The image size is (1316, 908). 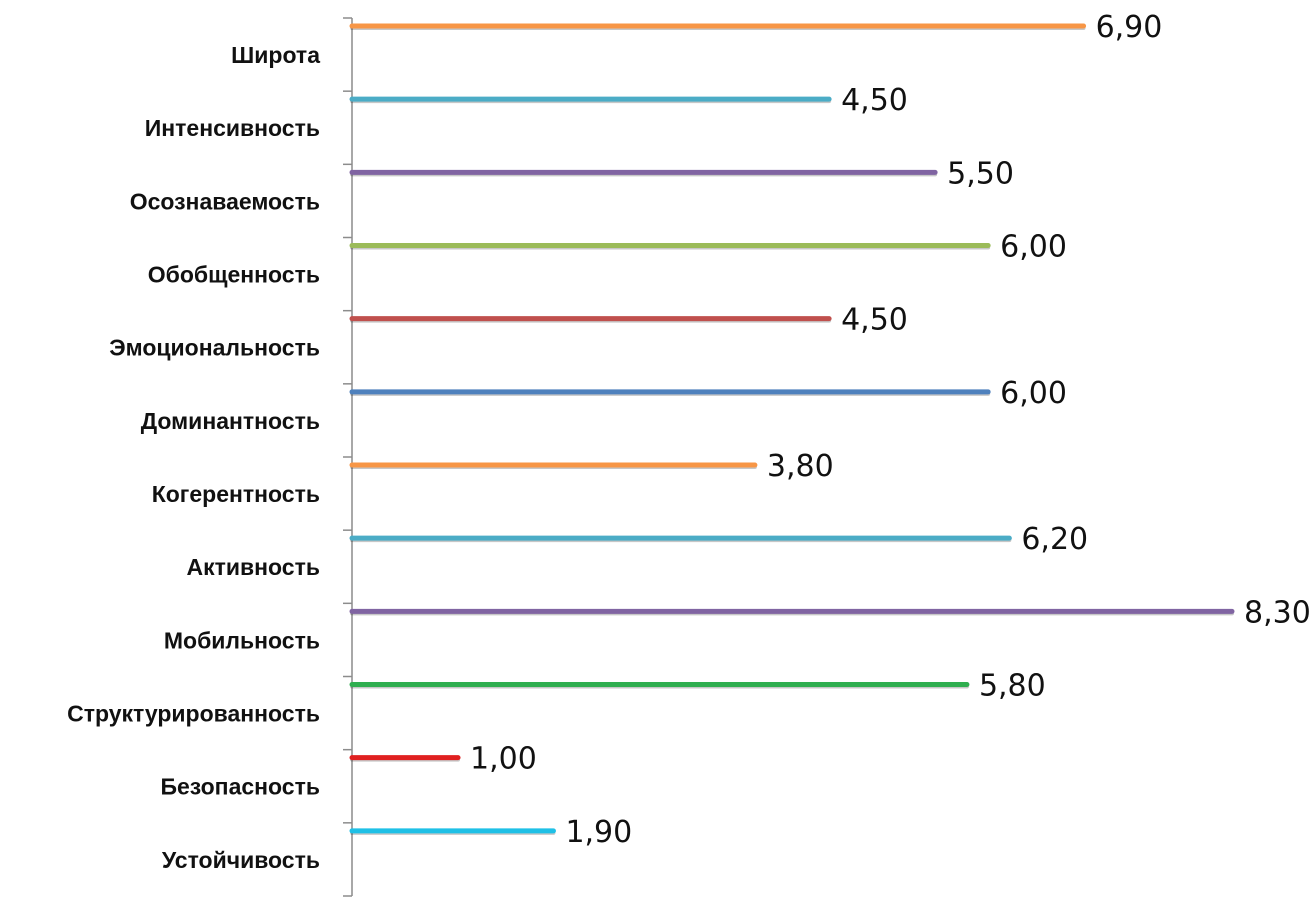 What do you see at coordinates (275, 55) in the screenshot?
I see `category-label: Широта` at bounding box center [275, 55].